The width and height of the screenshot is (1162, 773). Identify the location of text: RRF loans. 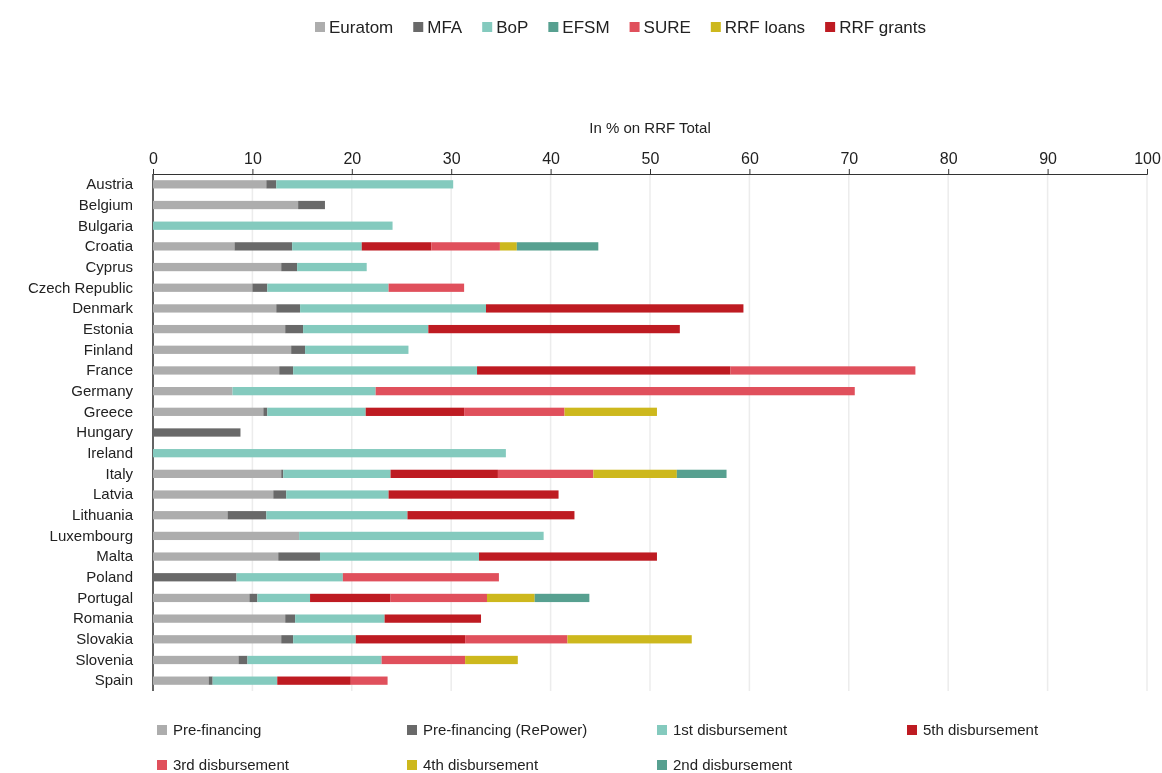
(765, 27).